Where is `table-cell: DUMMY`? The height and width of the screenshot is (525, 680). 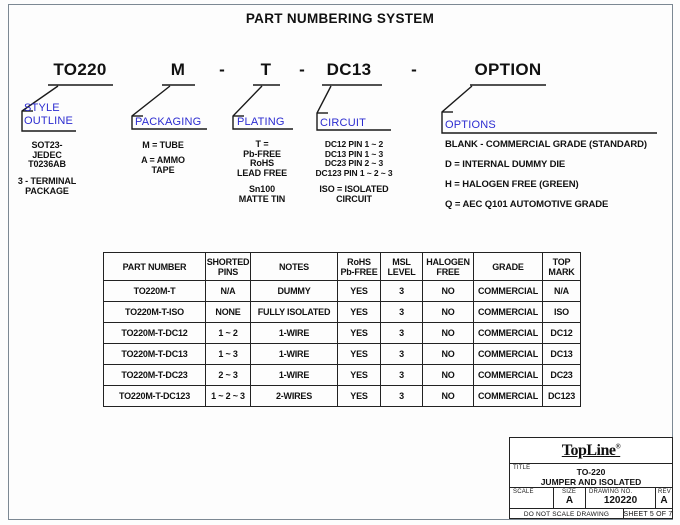
table-cell: DUMMY is located at coordinates (294, 291).